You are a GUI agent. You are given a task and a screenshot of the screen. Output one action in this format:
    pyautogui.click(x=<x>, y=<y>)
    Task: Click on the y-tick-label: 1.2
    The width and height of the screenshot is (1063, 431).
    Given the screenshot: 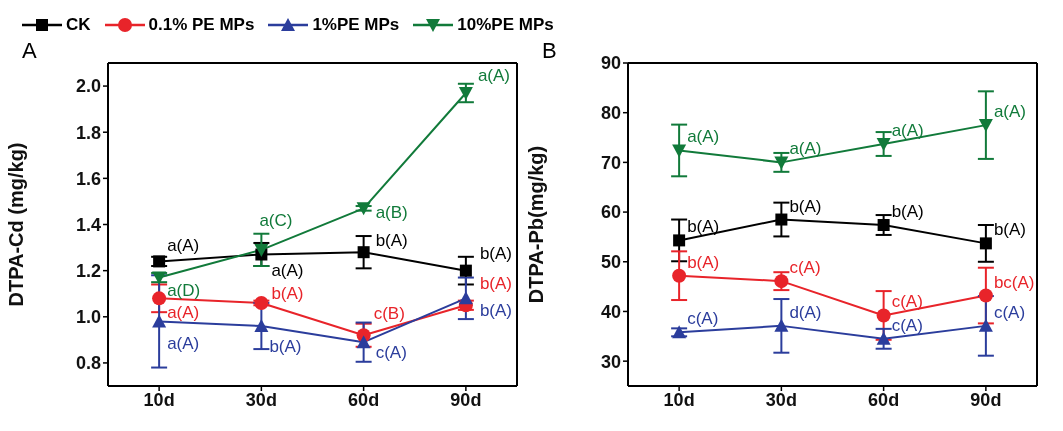 What is the action you would take?
    pyautogui.click(x=88, y=271)
    